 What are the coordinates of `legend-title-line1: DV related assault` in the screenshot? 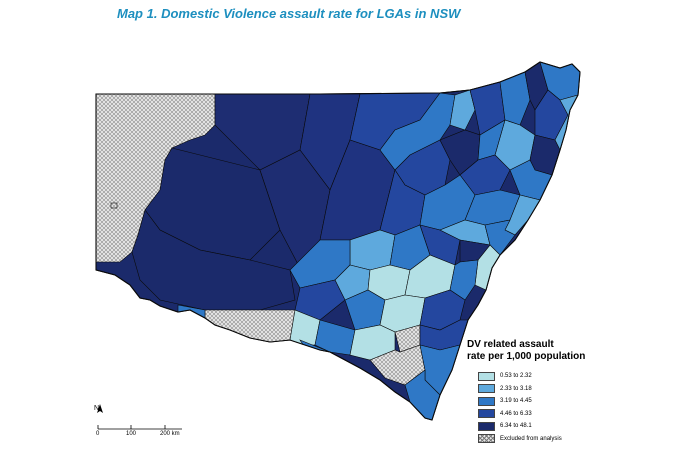 It's located at (510, 344).